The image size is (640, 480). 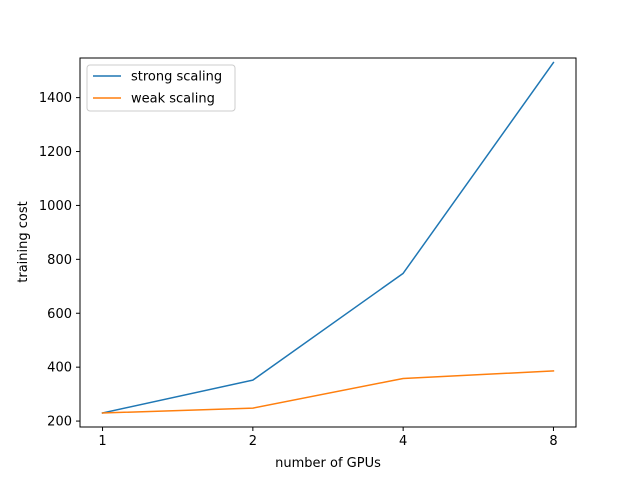 I want to click on x-axis-label: number of GPUs, so click(x=328, y=463).